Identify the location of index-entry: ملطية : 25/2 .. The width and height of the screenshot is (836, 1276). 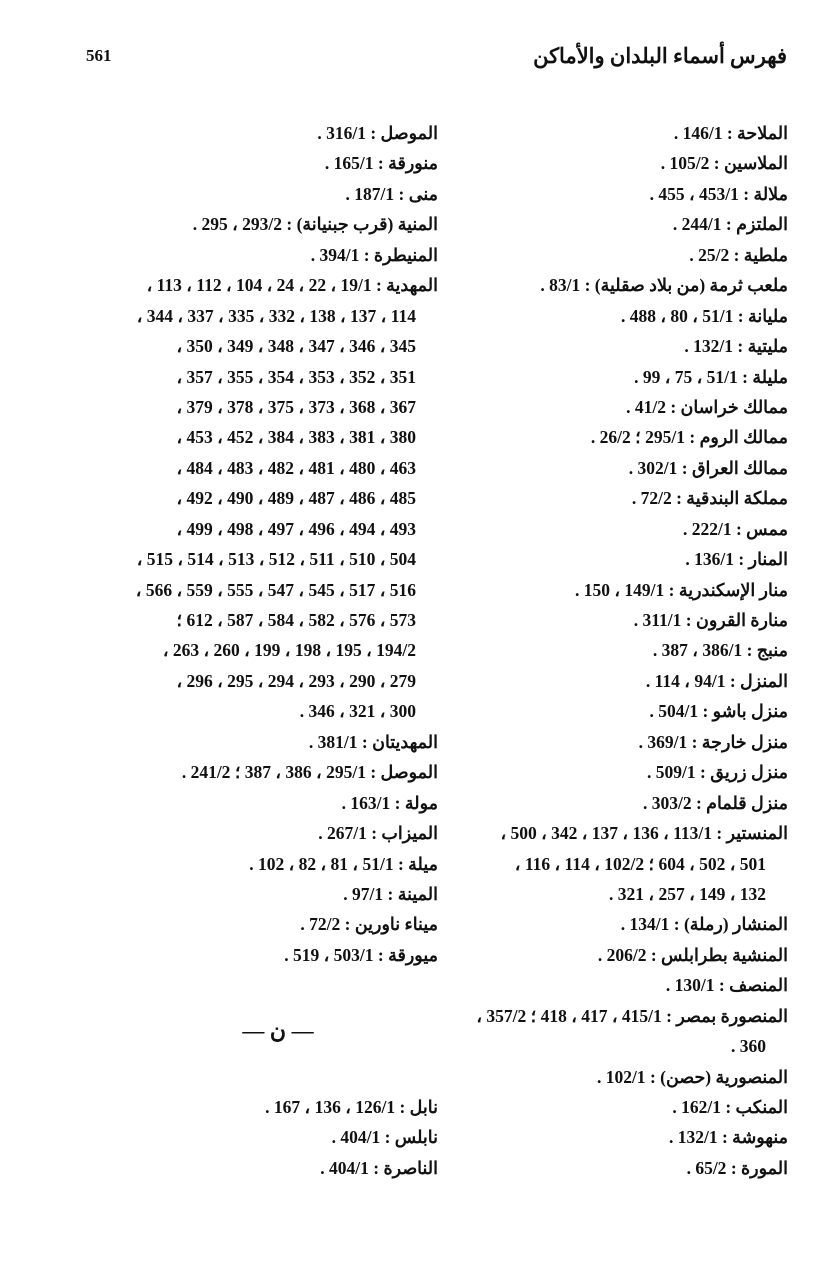
(738, 254).